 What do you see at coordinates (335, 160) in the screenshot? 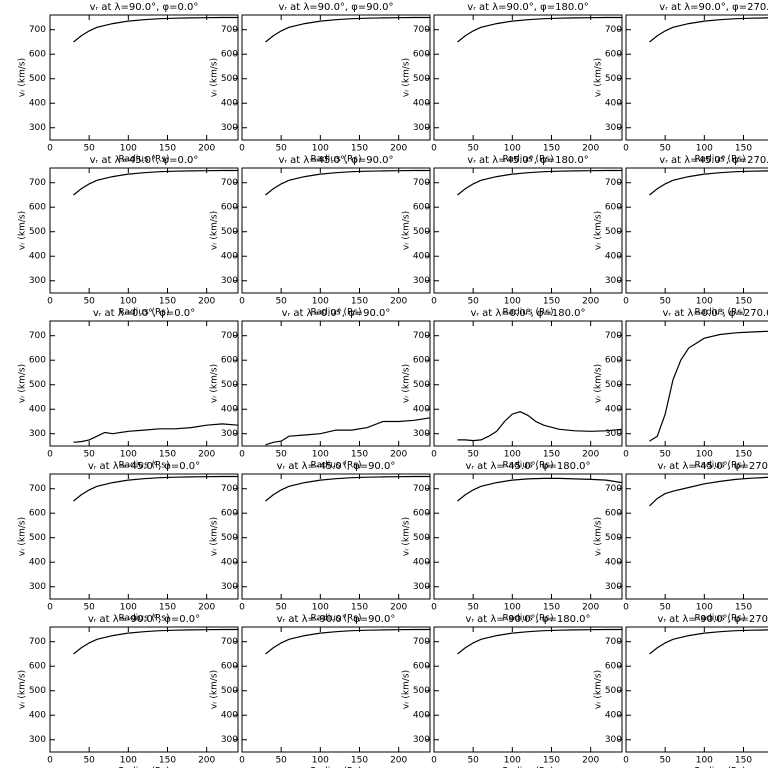
I see `chart-title: vᵣ at λ=45.0°, φ=90.0°` at bounding box center [335, 160].